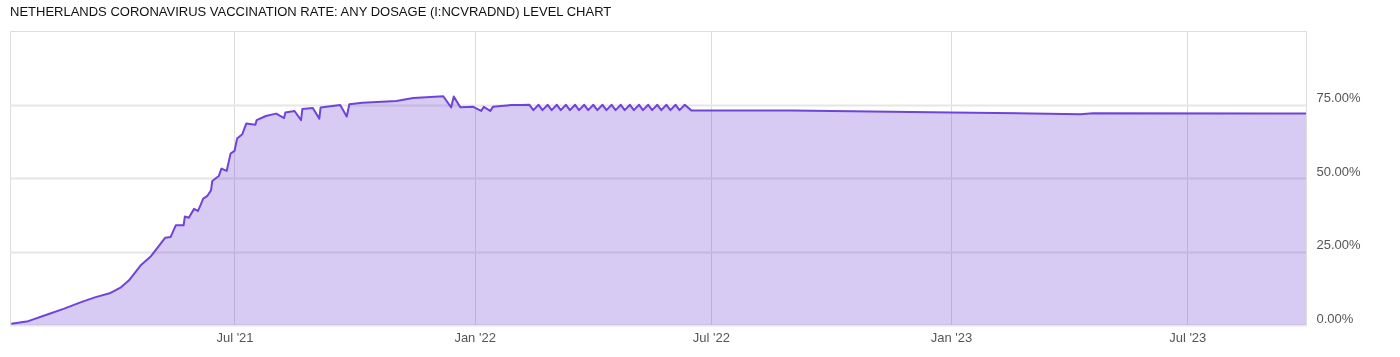 Image resolution: width=1400 pixels, height=357 pixels. What do you see at coordinates (475, 337) in the screenshot?
I see `x-tick-label: Jan '22` at bounding box center [475, 337].